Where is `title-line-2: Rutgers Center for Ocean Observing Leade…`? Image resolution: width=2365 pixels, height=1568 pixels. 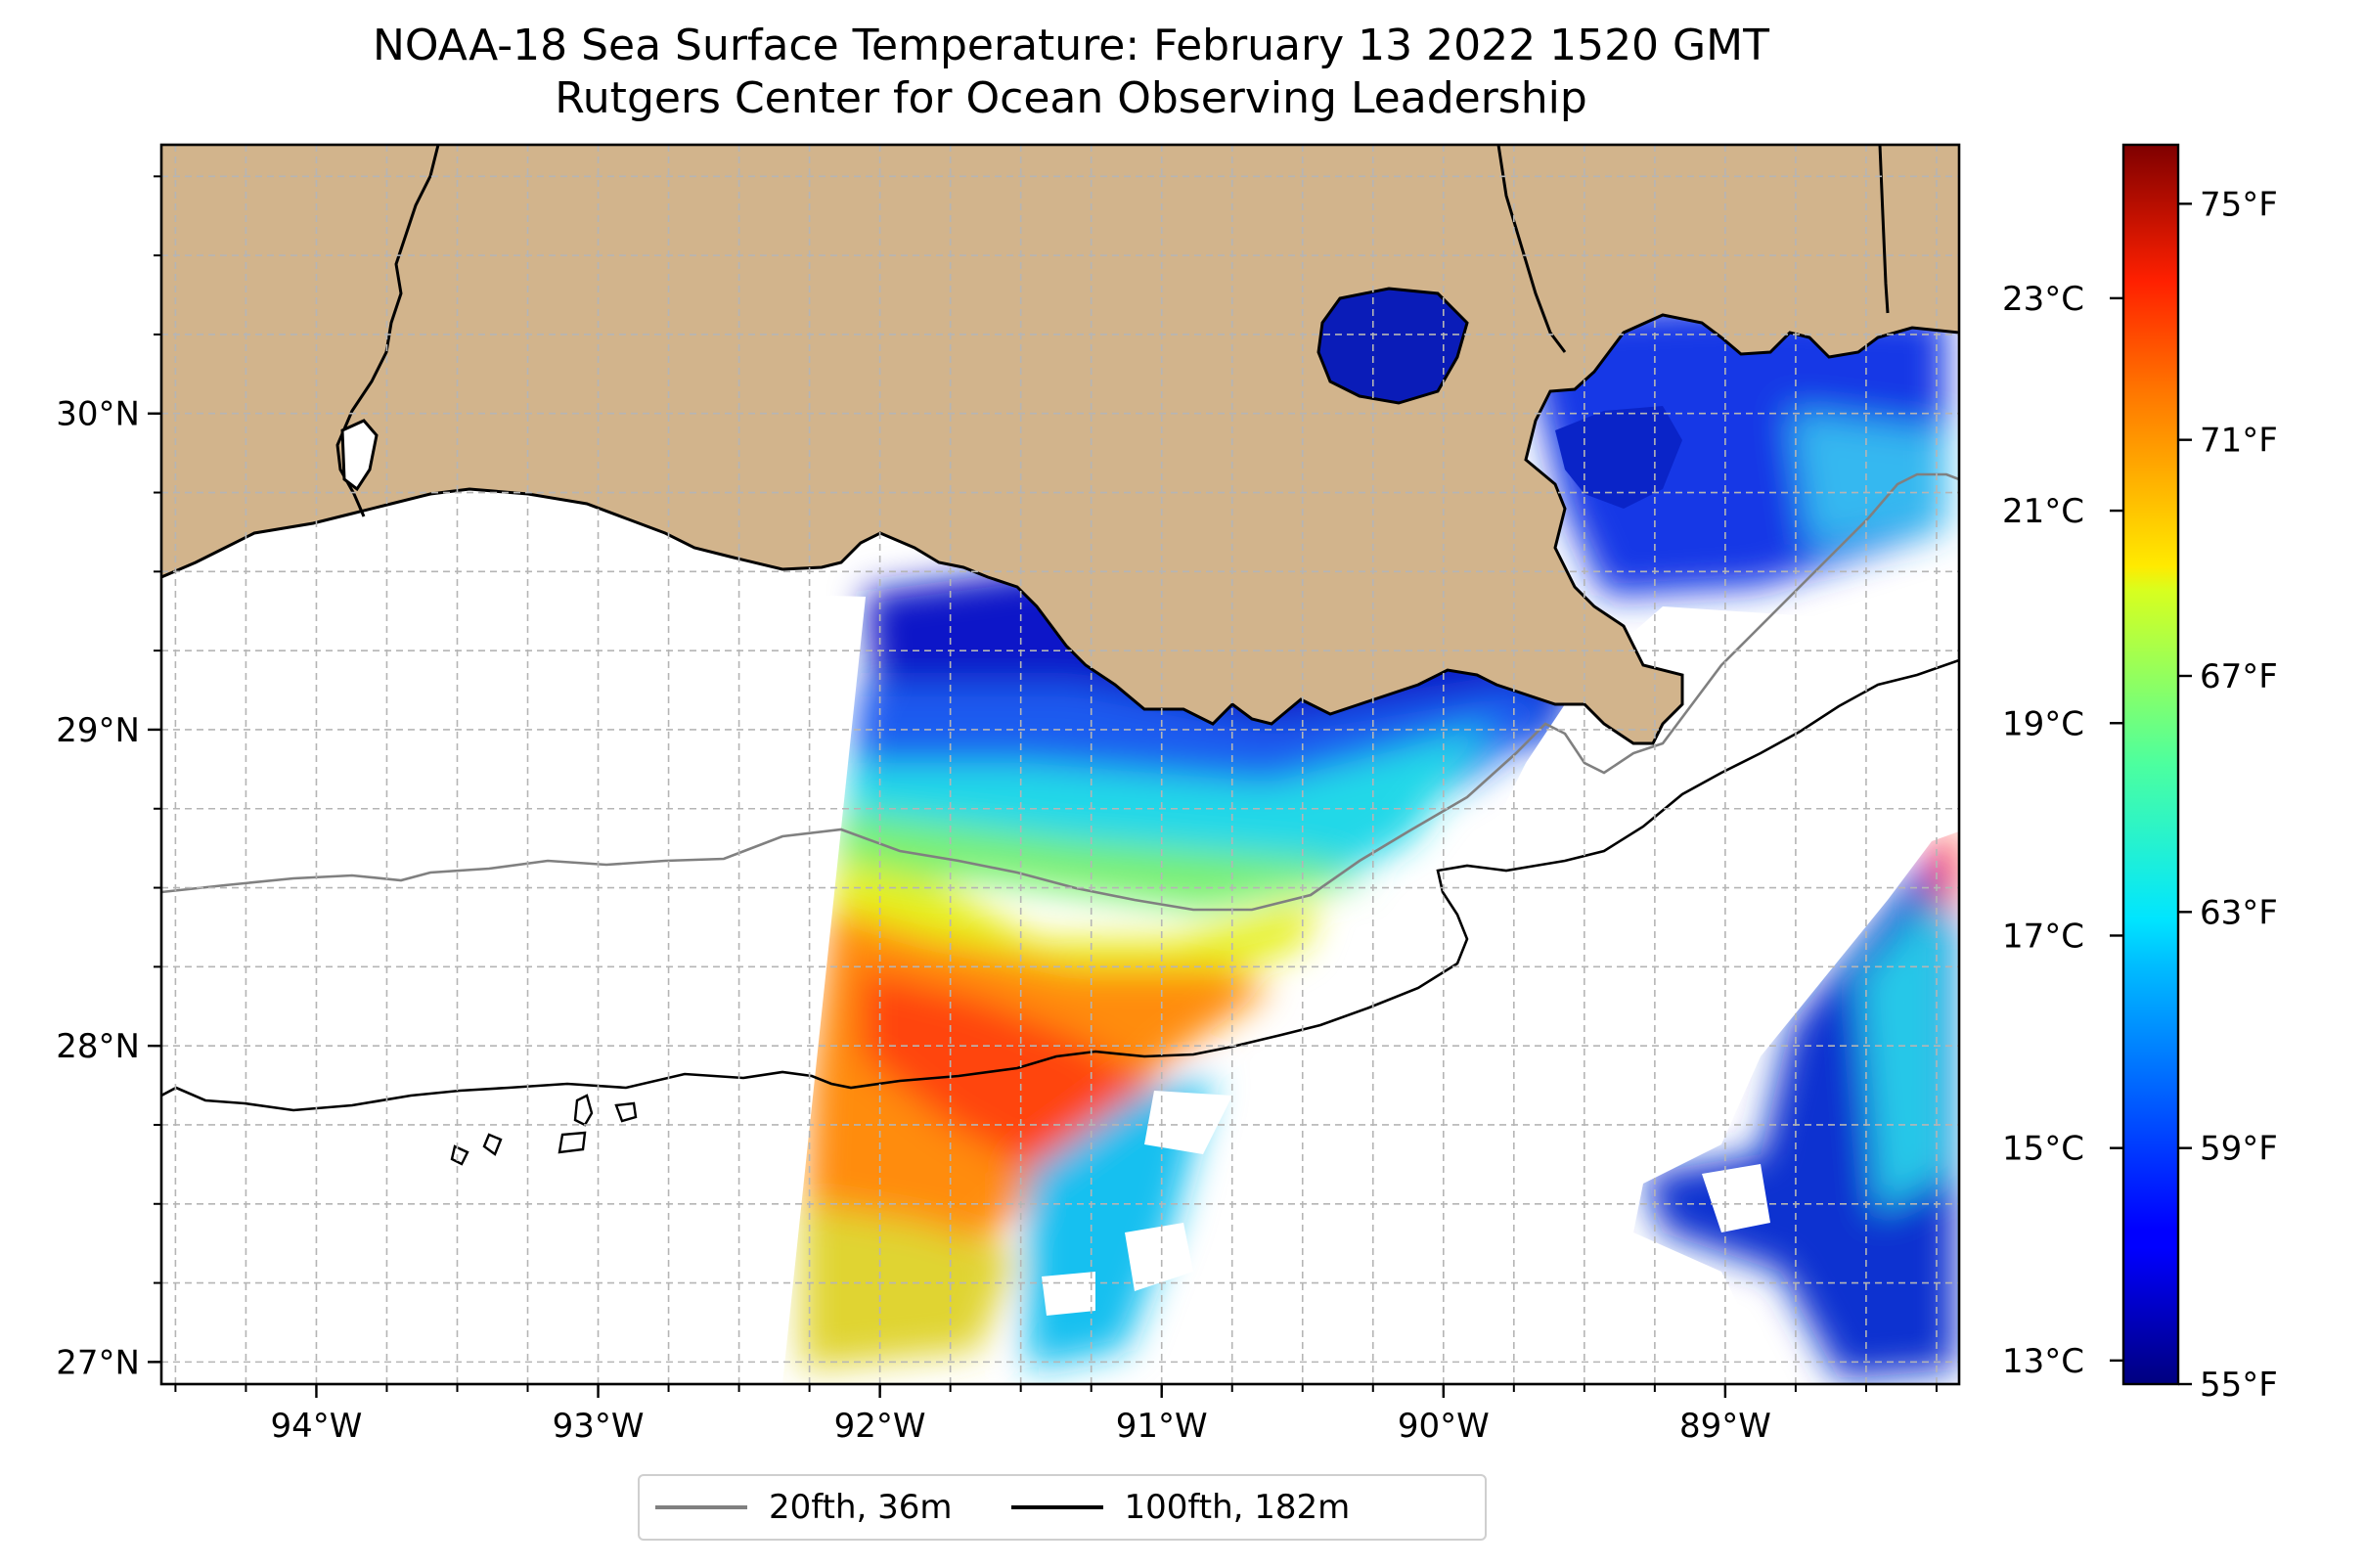 title-line-2: Rutgers Center for Ocean Observing Leade… is located at coordinates (1071, 98).